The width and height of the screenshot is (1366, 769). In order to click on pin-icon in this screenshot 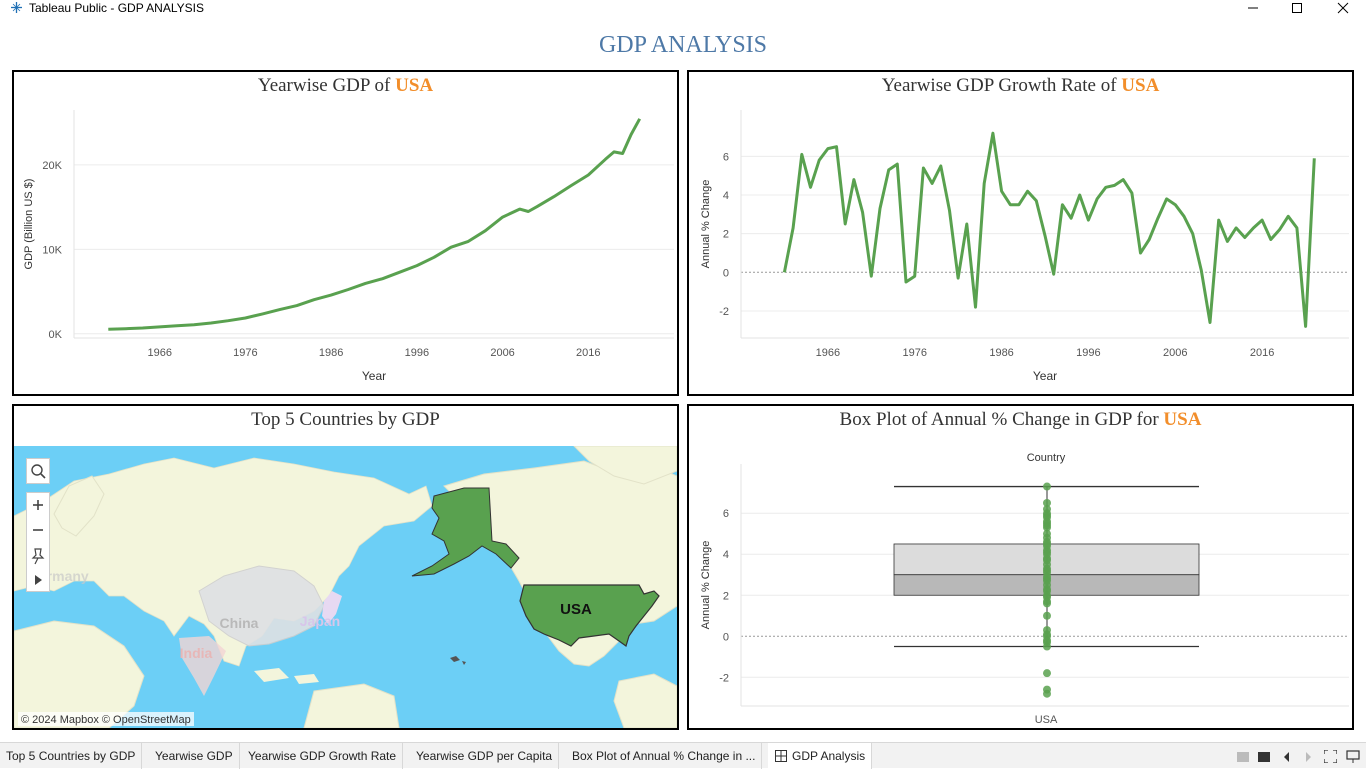, I will do `click(38, 556)`.